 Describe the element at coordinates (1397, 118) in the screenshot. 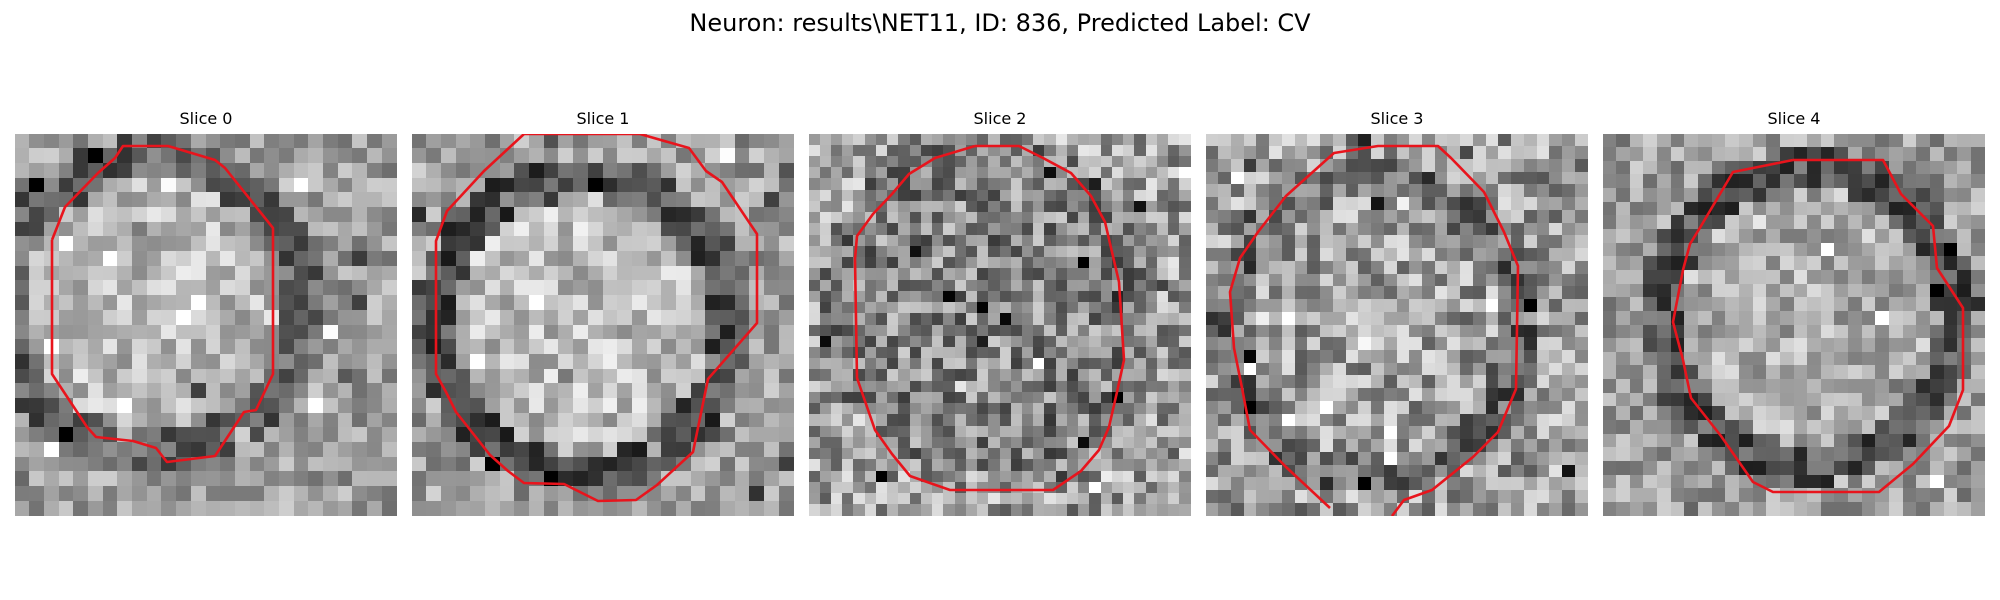

I see `slice-title-3: Slice 3` at that location.